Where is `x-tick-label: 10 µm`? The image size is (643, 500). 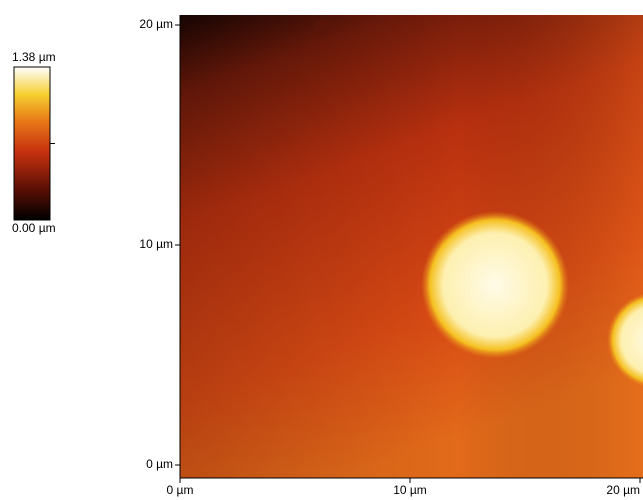
x-tick-label: 10 µm is located at coordinates (410, 490).